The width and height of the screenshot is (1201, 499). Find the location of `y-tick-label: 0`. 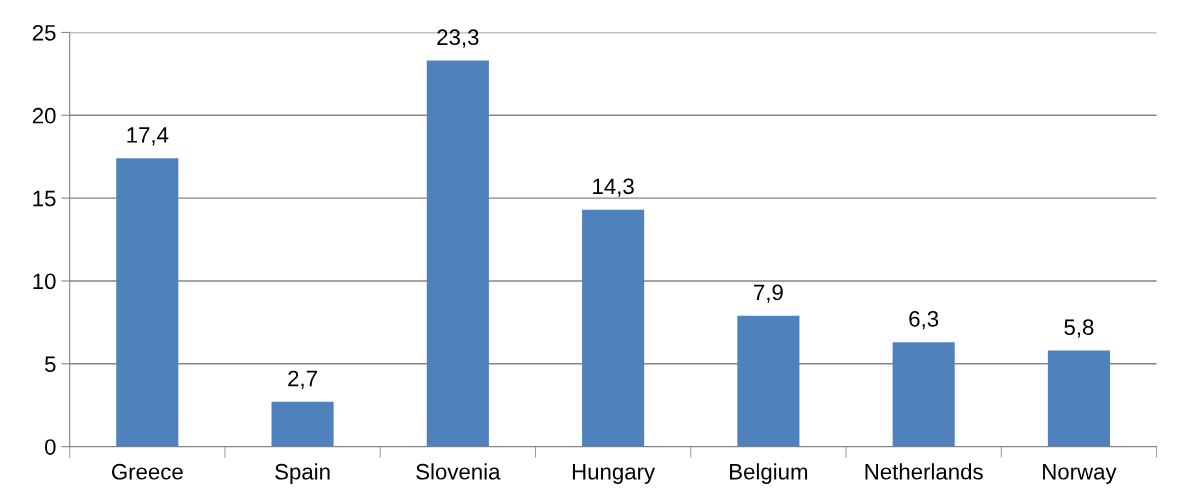

y-tick-label: 0 is located at coordinates (50, 447).